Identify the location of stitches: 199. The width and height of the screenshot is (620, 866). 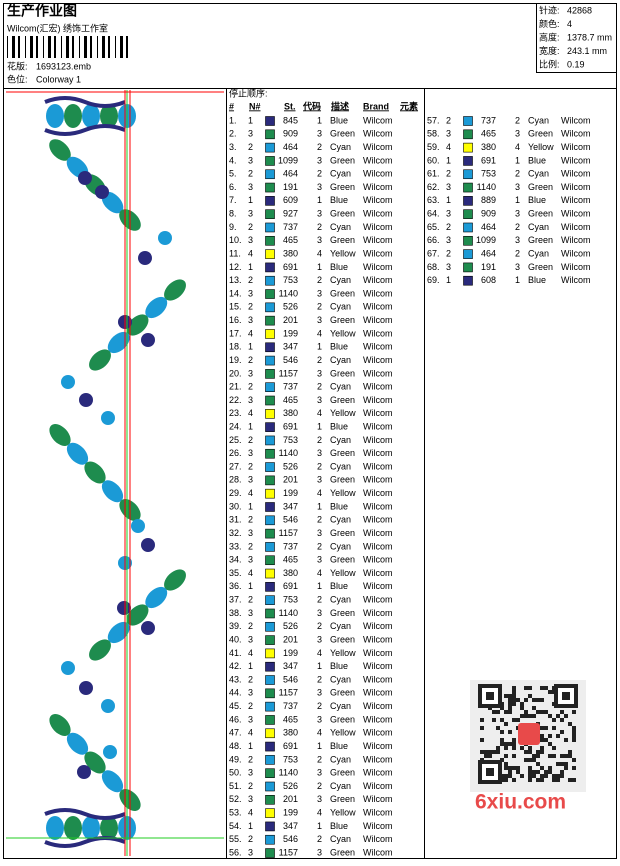
(290, 653).